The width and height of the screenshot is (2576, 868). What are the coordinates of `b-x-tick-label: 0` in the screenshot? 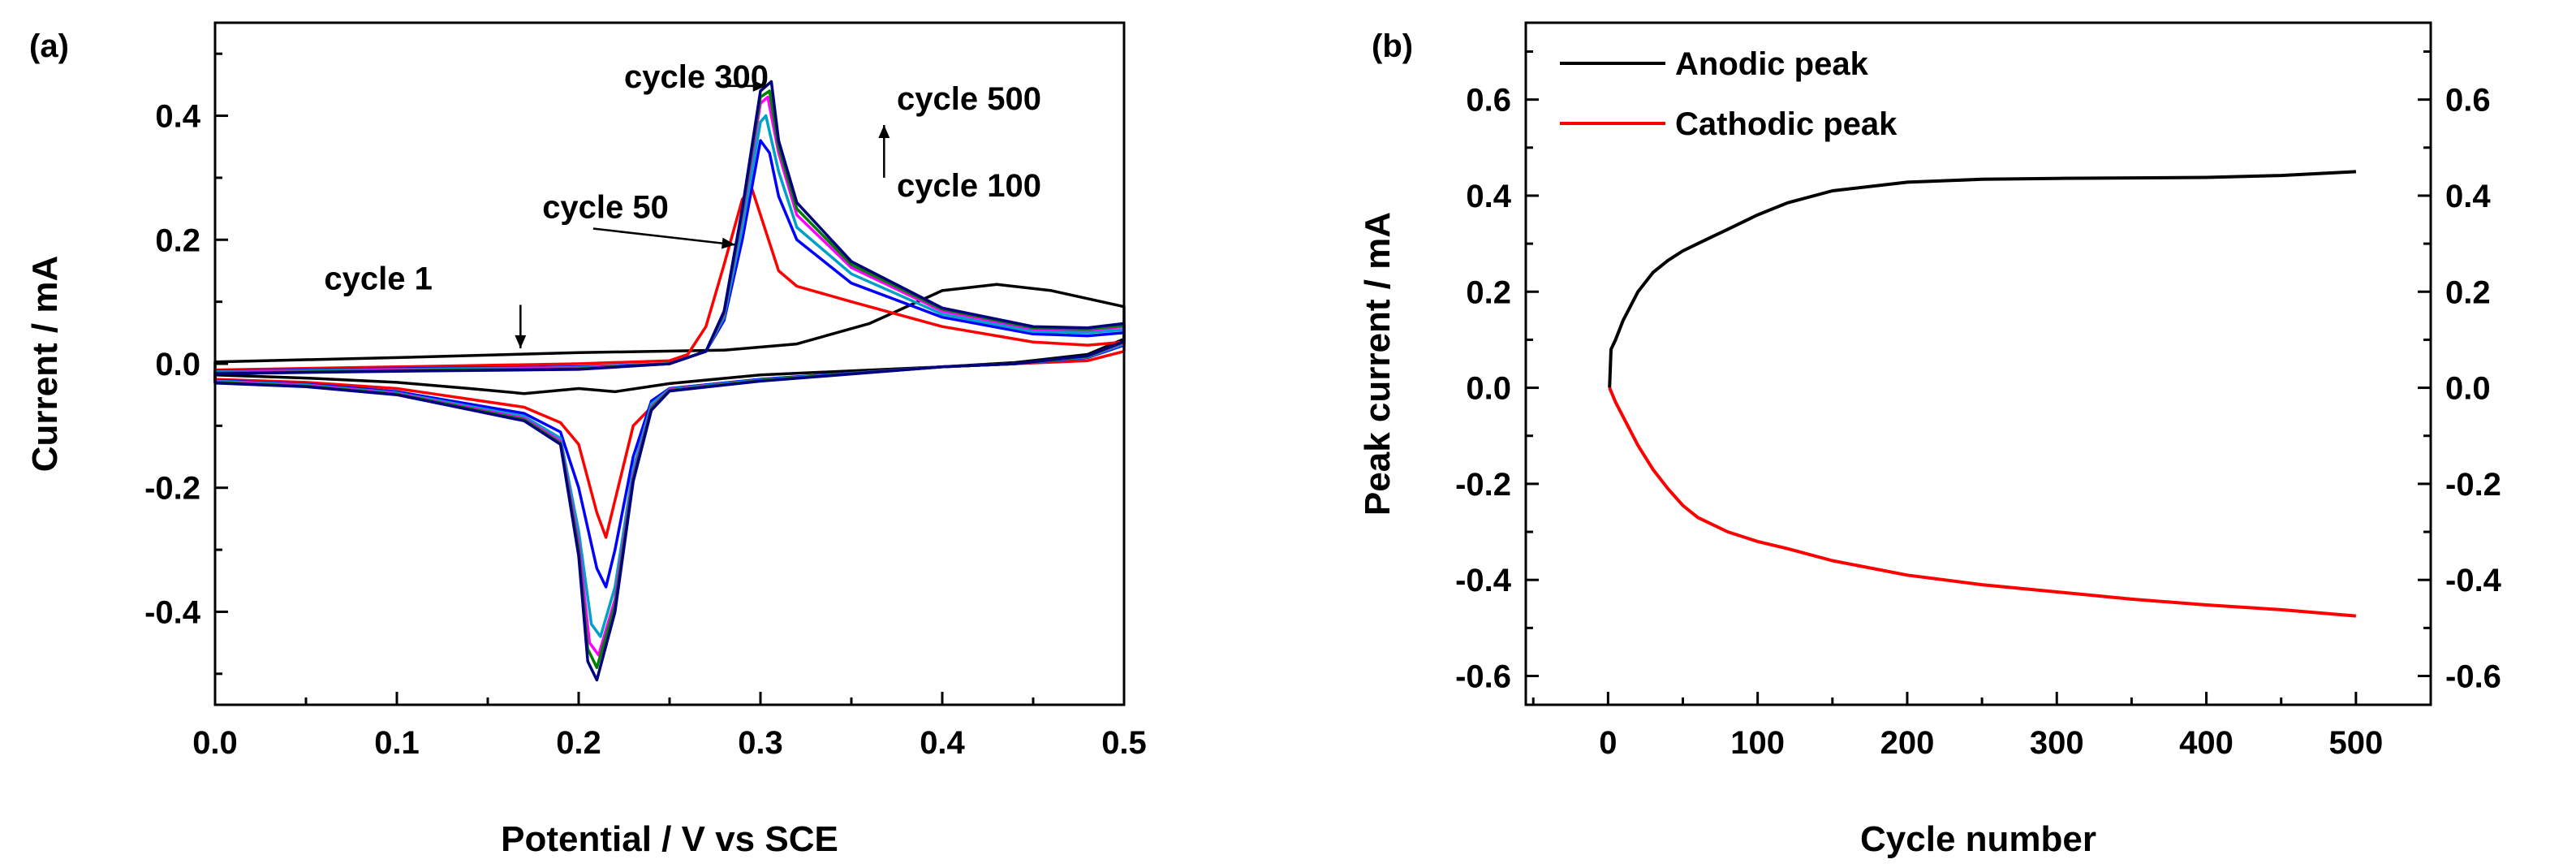 It's located at (1608, 743).